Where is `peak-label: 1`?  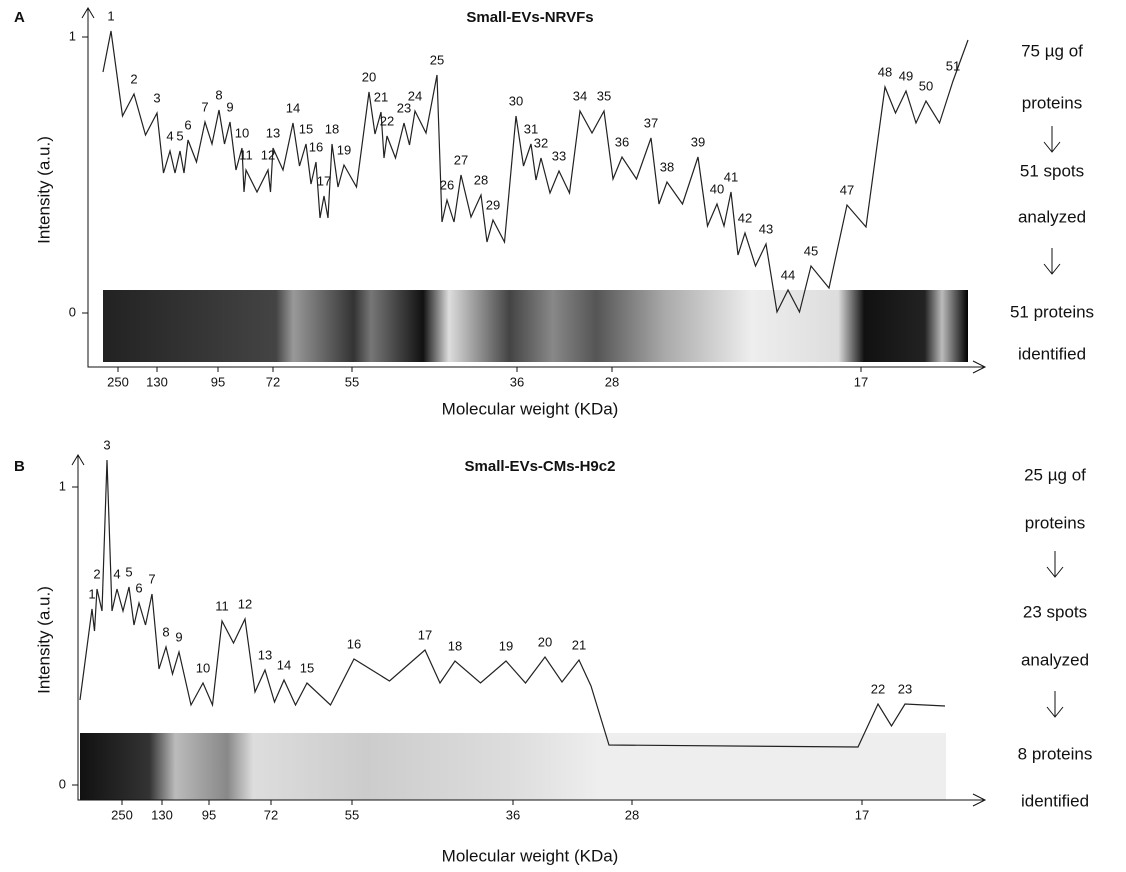 peak-label: 1 is located at coordinates (91, 593).